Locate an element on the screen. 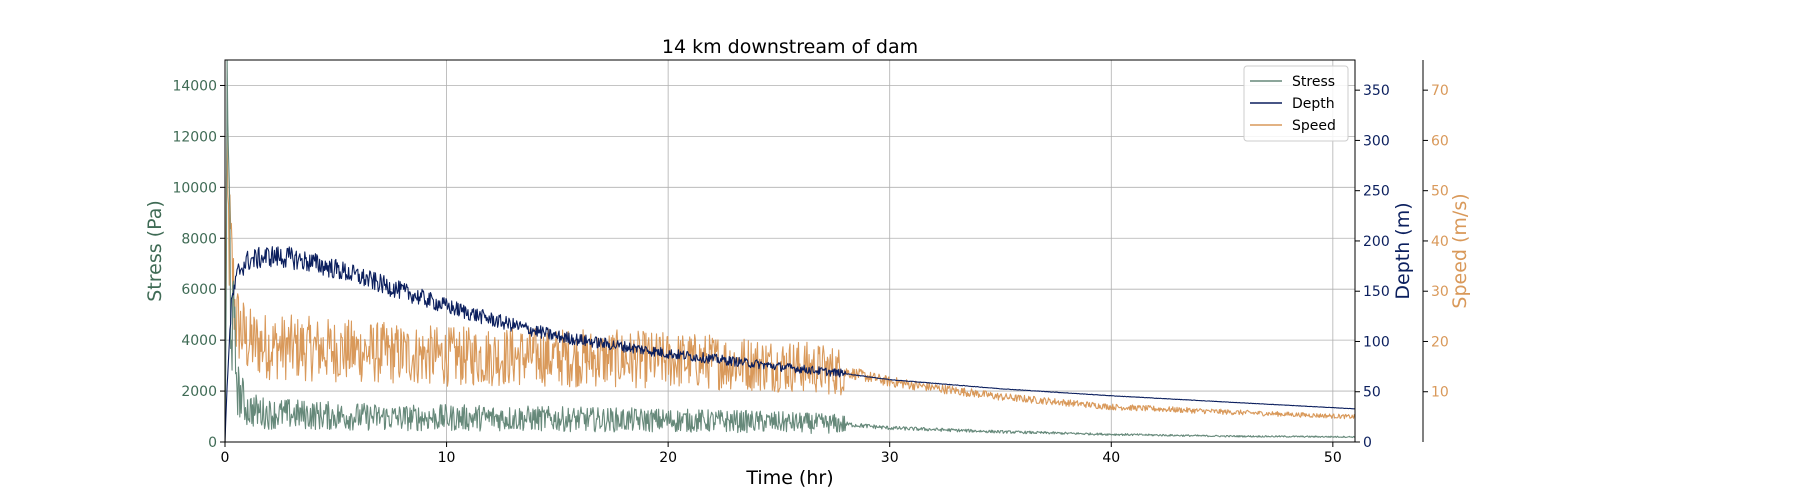  stress-tick-label: 4000 is located at coordinates (199, 341).